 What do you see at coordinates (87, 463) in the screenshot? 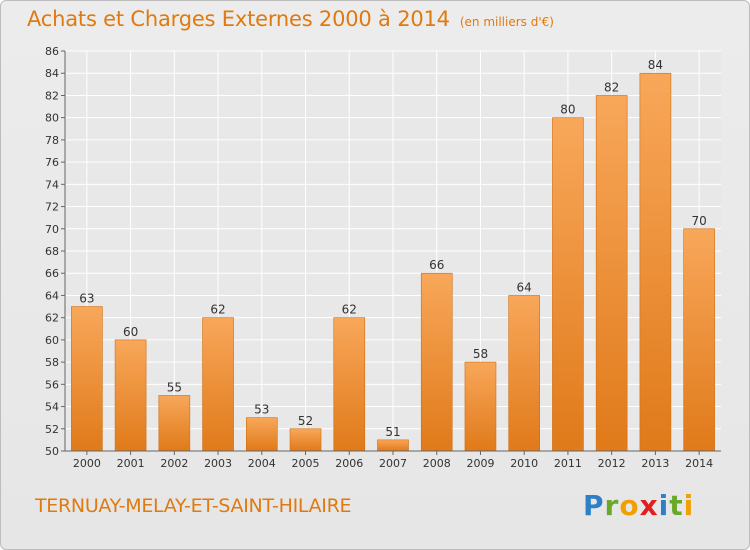
I see `x-tick-label: 2000` at bounding box center [87, 463].